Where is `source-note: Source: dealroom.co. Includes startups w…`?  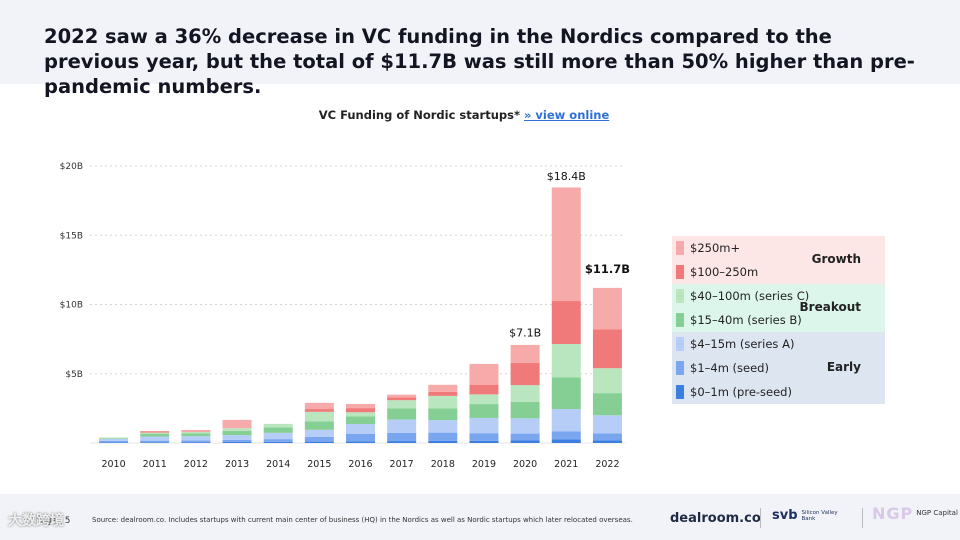
source-note: Source: dealroom.co. Includes startups w… is located at coordinates (362, 520).